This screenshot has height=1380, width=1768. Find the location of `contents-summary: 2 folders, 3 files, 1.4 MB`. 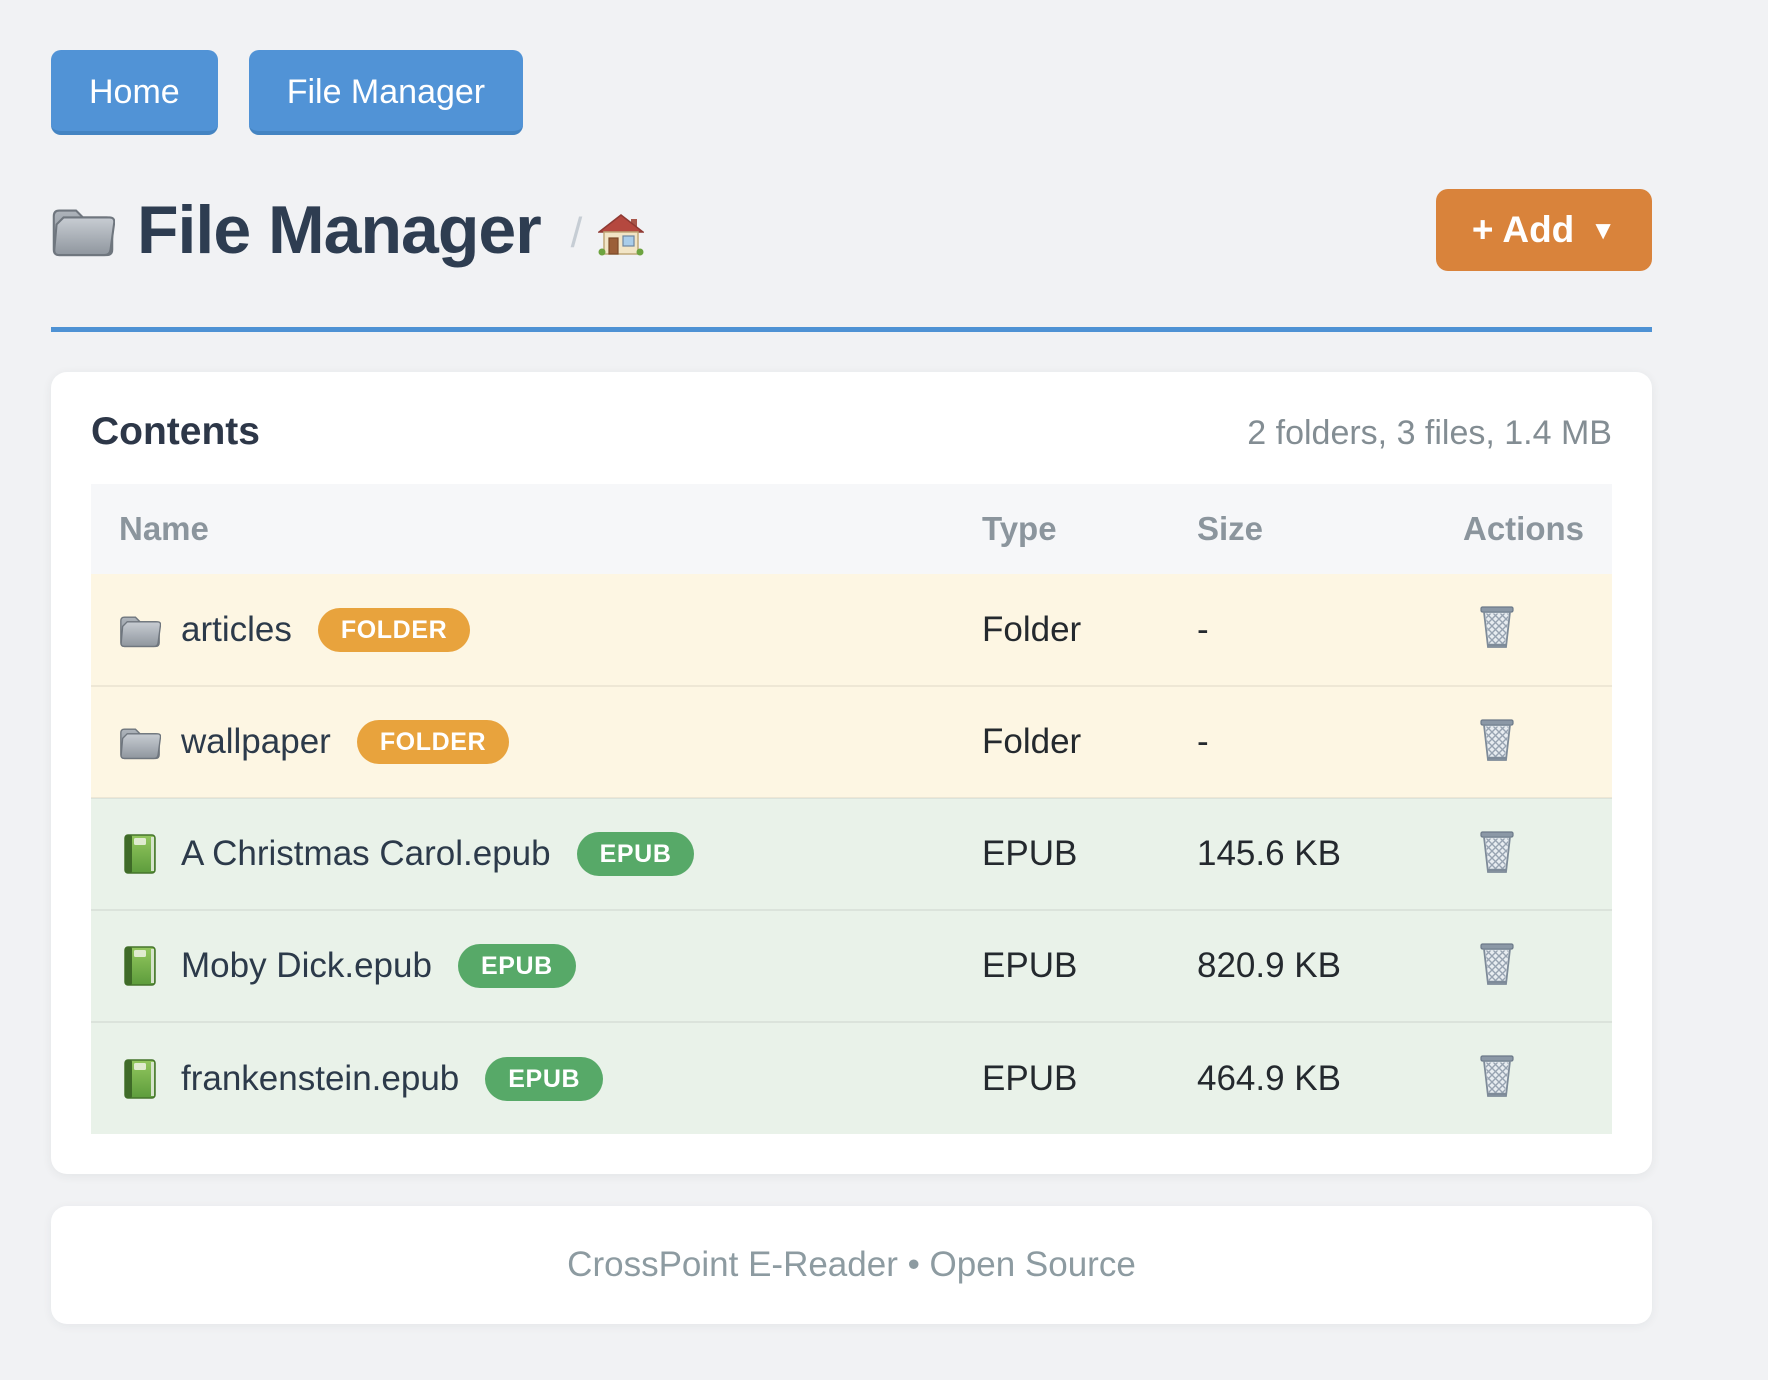

contents-summary: 2 folders, 3 files, 1.4 MB is located at coordinates (1429, 433).